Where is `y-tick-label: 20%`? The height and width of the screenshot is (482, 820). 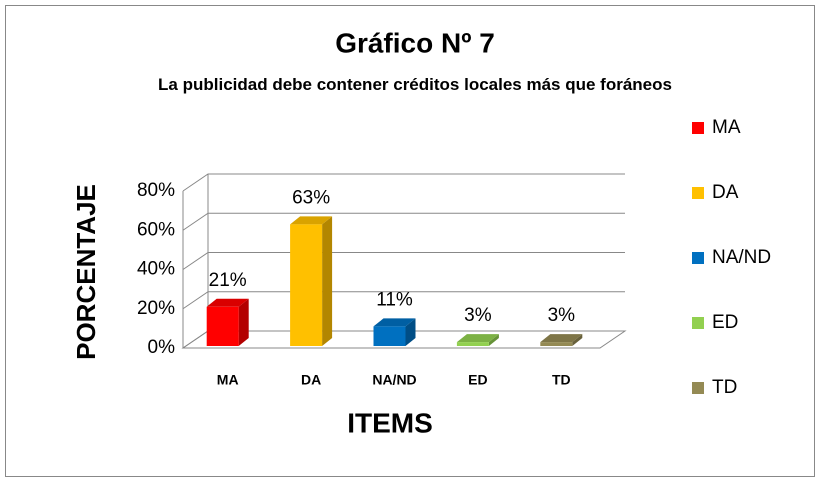 y-tick-label: 20% is located at coordinates (156, 308).